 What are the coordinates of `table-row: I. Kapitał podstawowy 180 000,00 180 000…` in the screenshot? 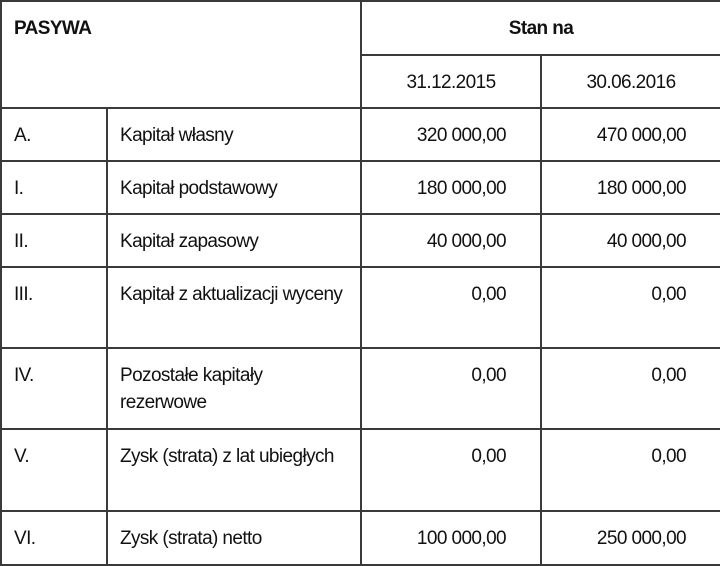 It's located at (360, 187).